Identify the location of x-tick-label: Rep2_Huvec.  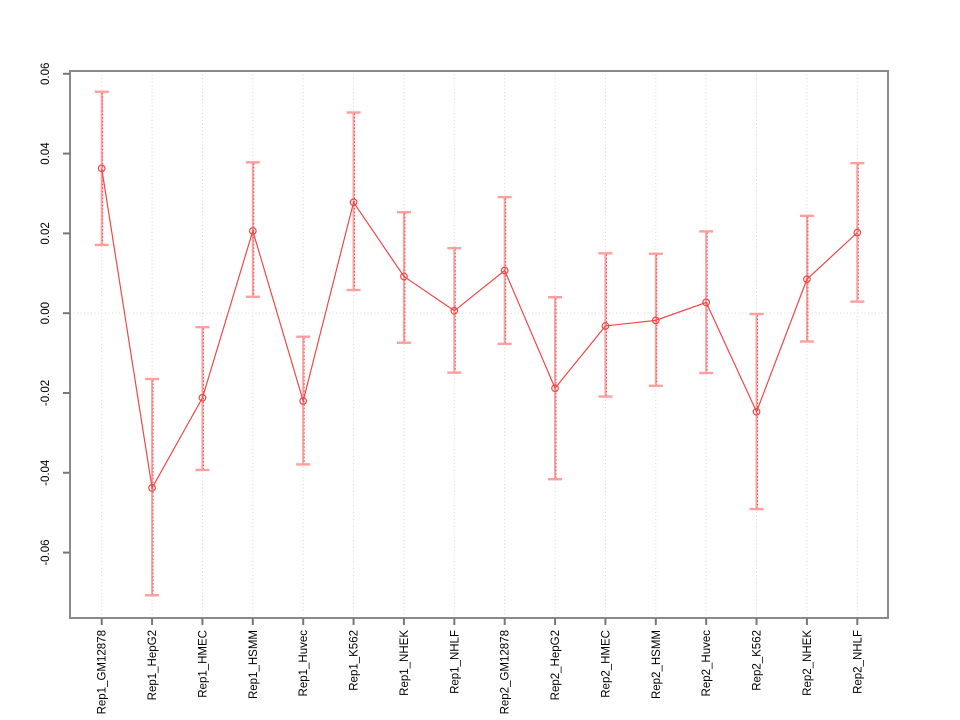
(707, 663).